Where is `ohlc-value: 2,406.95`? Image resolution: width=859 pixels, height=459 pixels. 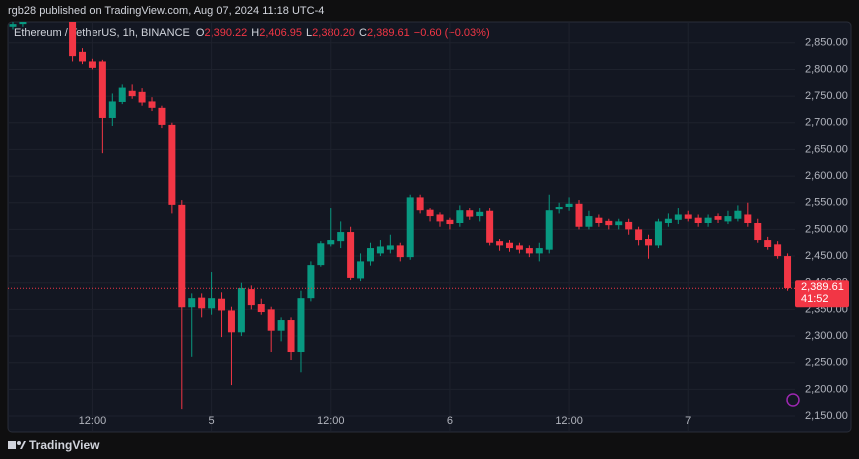
ohlc-value: 2,406.95 is located at coordinates (280, 33).